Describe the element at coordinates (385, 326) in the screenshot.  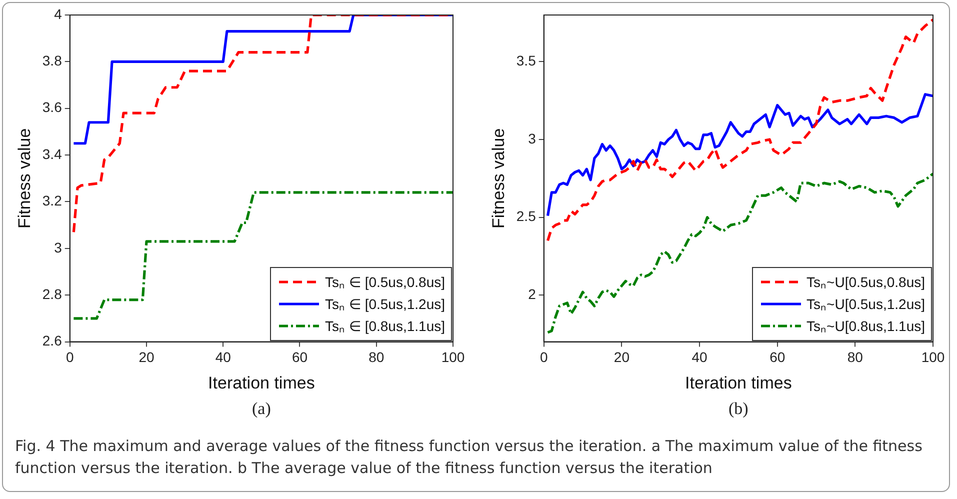
I see `legend-label: Tsₙ ∈ [0.8us,1.1us]` at that location.